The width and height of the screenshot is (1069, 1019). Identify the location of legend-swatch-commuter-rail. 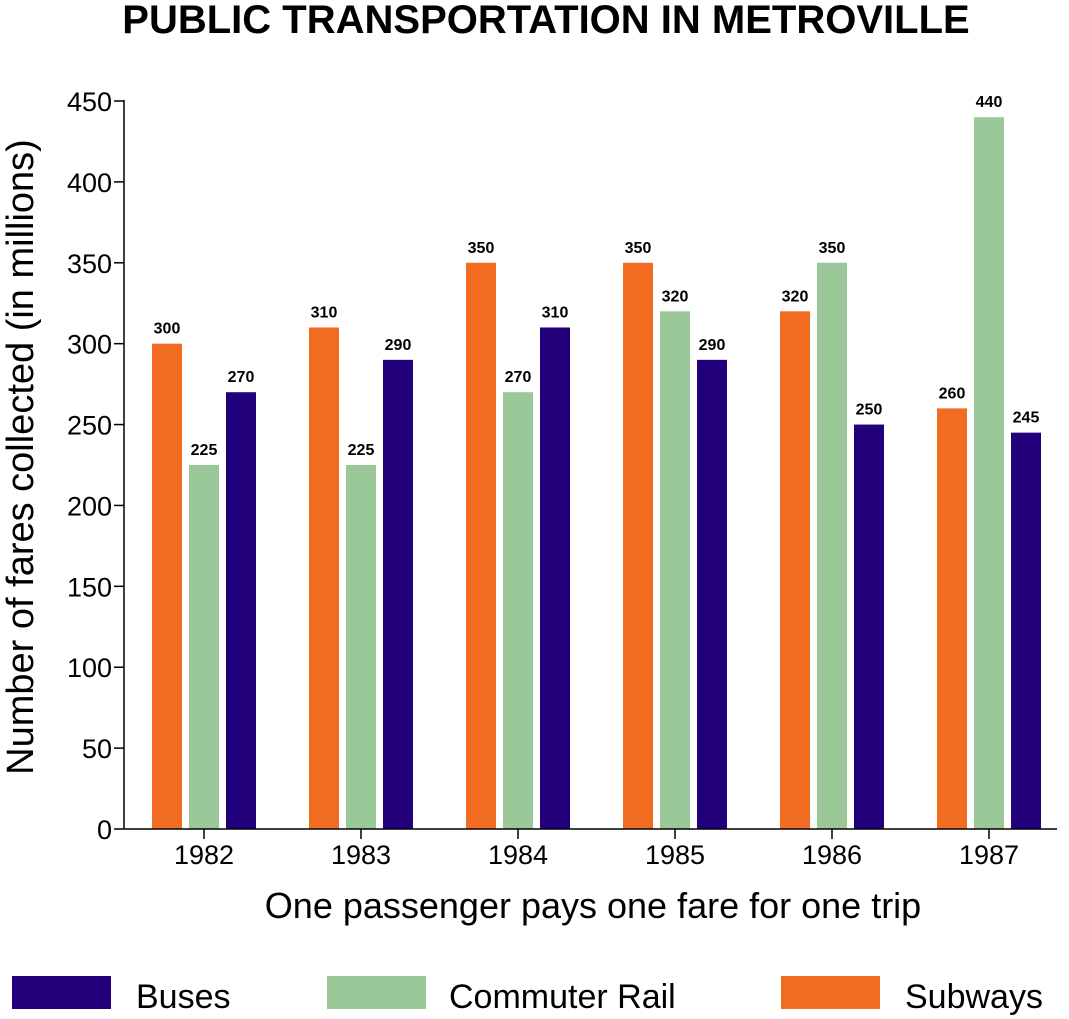
(376, 992).